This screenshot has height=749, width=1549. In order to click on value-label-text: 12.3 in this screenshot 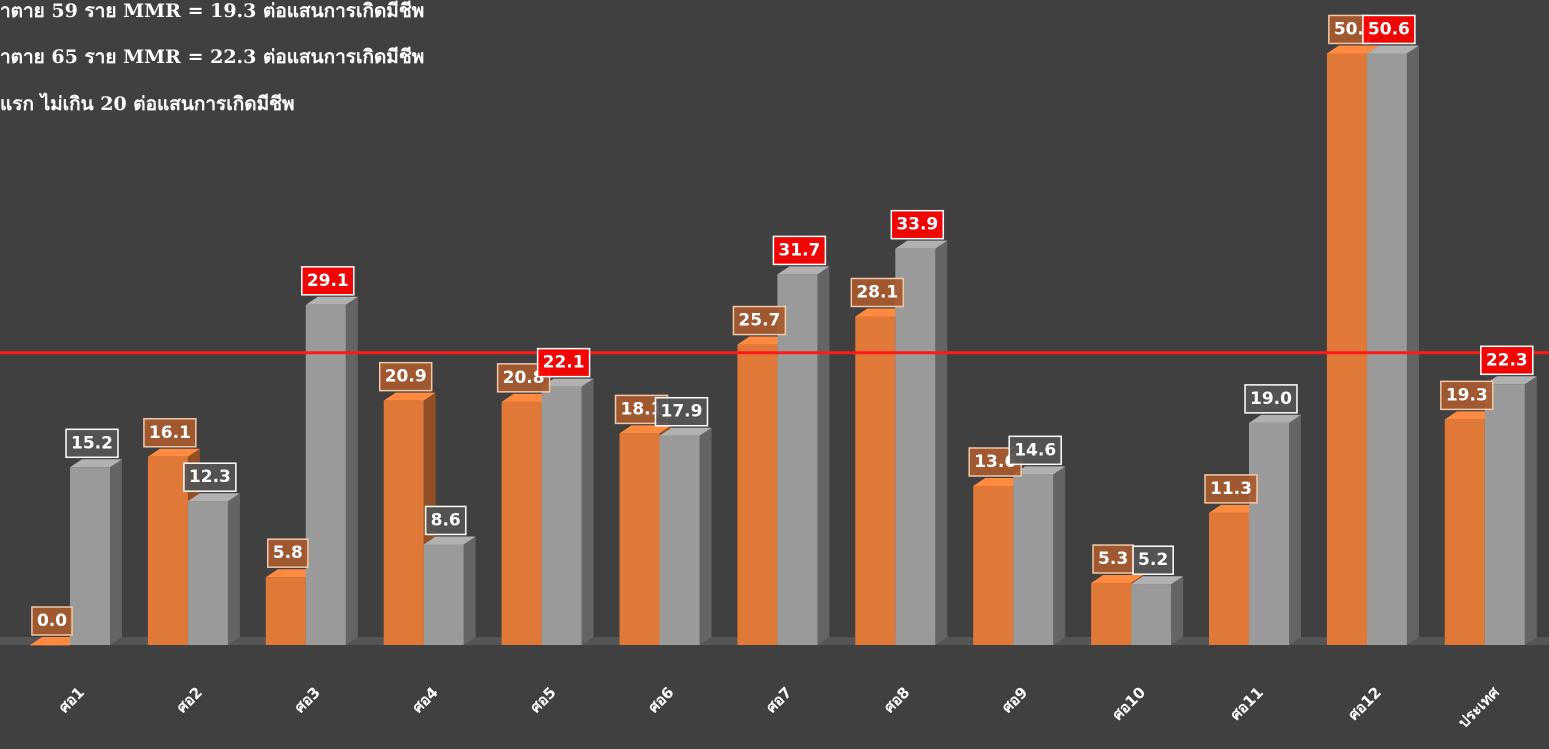, I will do `click(210, 477)`.